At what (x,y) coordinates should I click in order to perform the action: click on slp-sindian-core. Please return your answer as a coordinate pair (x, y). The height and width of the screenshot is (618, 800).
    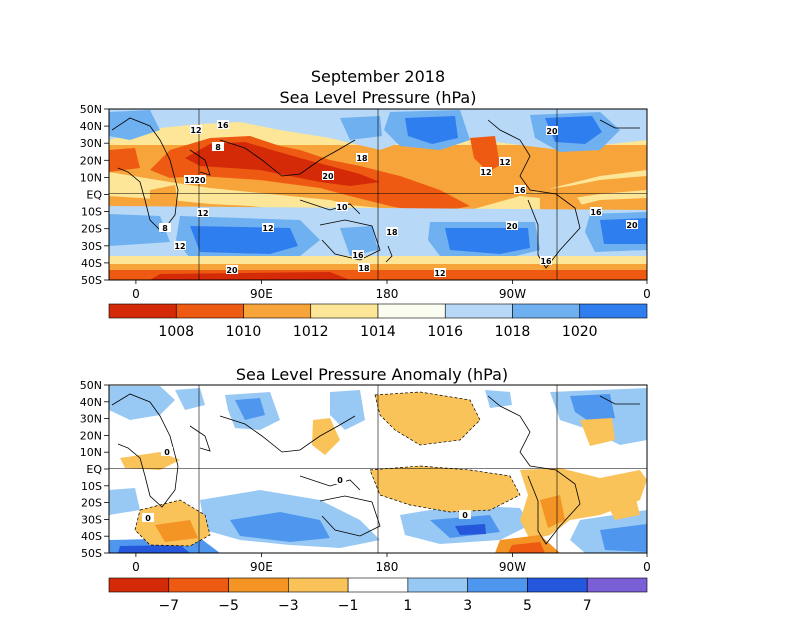
    Looking at the image, I should click on (244, 240).